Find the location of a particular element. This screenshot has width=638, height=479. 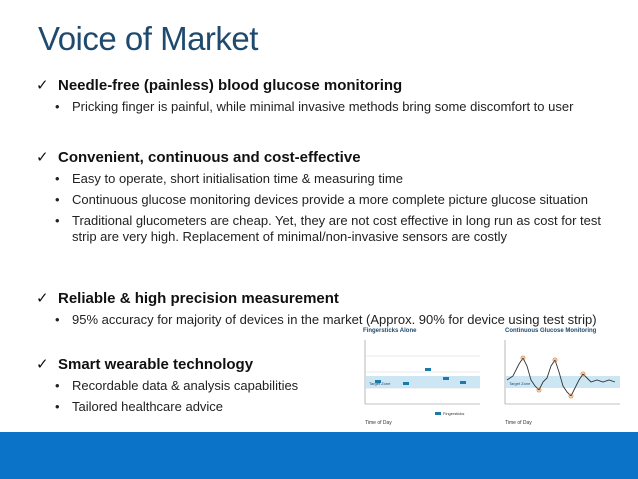

section-heading: ✓ Reliable & high precision measurement is located at coordinates (331, 299).